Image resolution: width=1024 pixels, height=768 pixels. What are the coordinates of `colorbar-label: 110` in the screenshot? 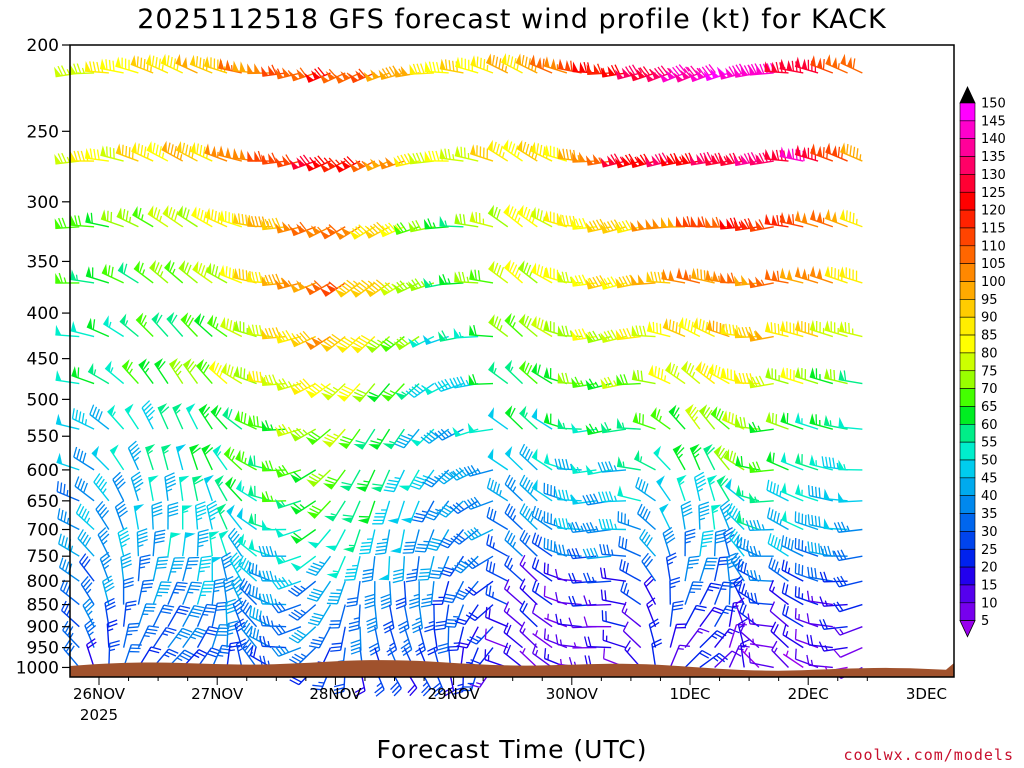 It's located at (993, 246).